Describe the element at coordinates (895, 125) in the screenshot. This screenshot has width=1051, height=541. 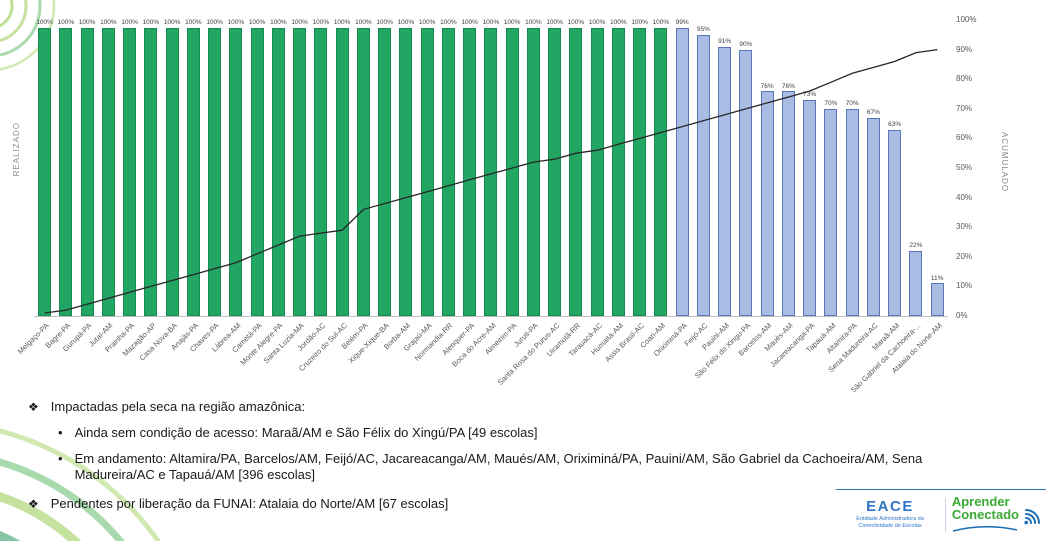
I see `bar-value-label: 63%` at that location.